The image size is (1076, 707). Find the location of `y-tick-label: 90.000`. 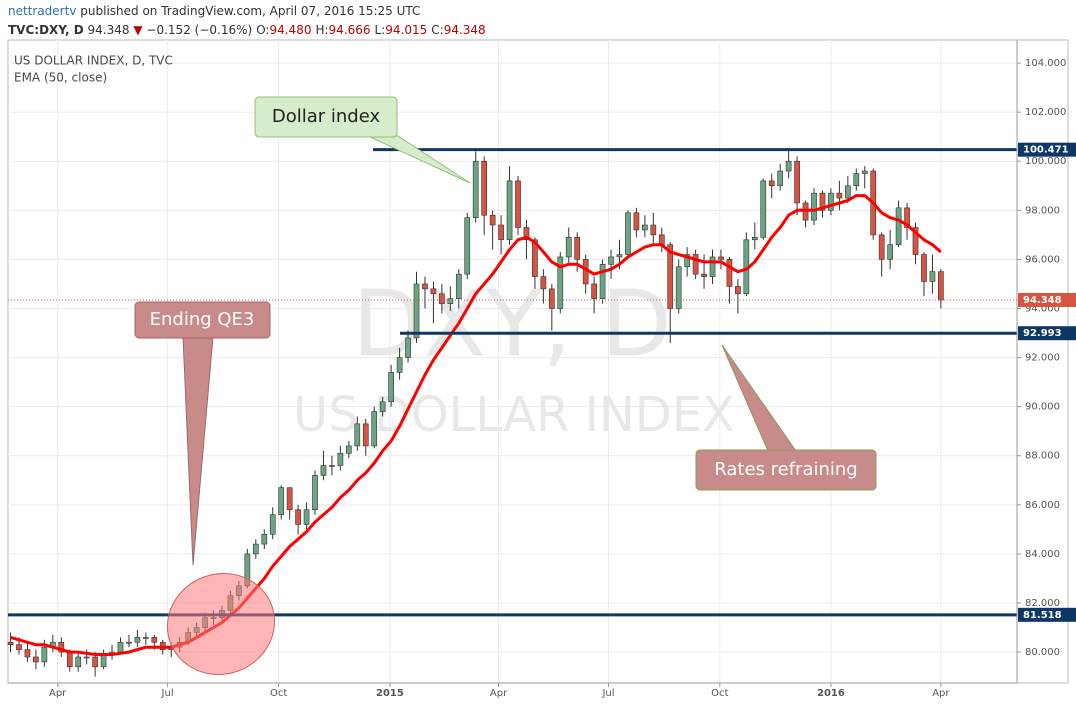

y-tick-label: 90.000 is located at coordinates (1042, 407).